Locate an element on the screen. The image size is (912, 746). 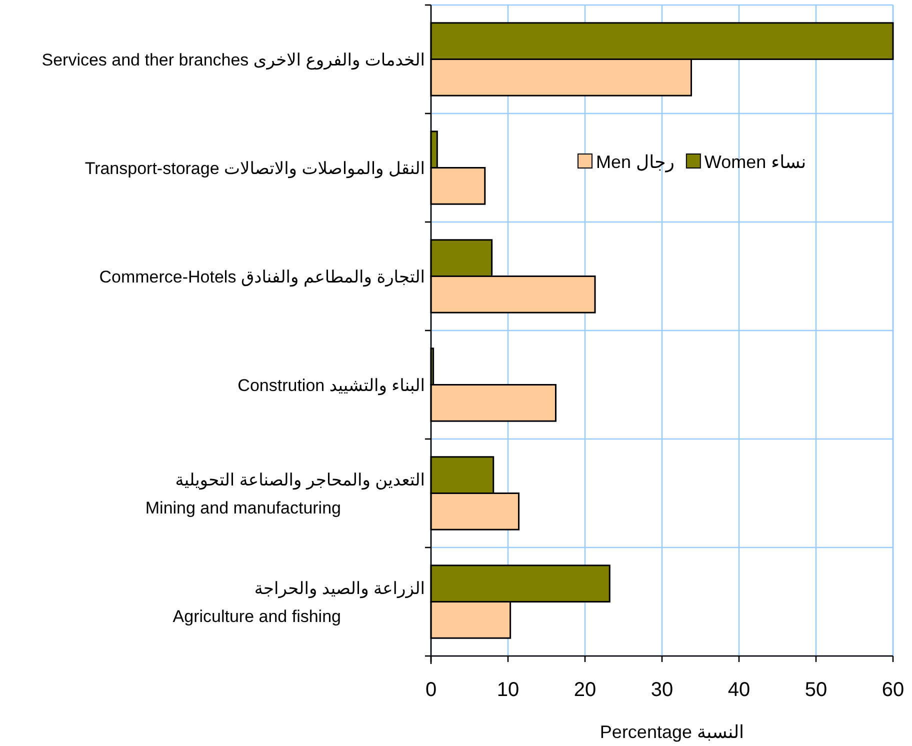
x-tick-label: 50 is located at coordinates (816, 690).